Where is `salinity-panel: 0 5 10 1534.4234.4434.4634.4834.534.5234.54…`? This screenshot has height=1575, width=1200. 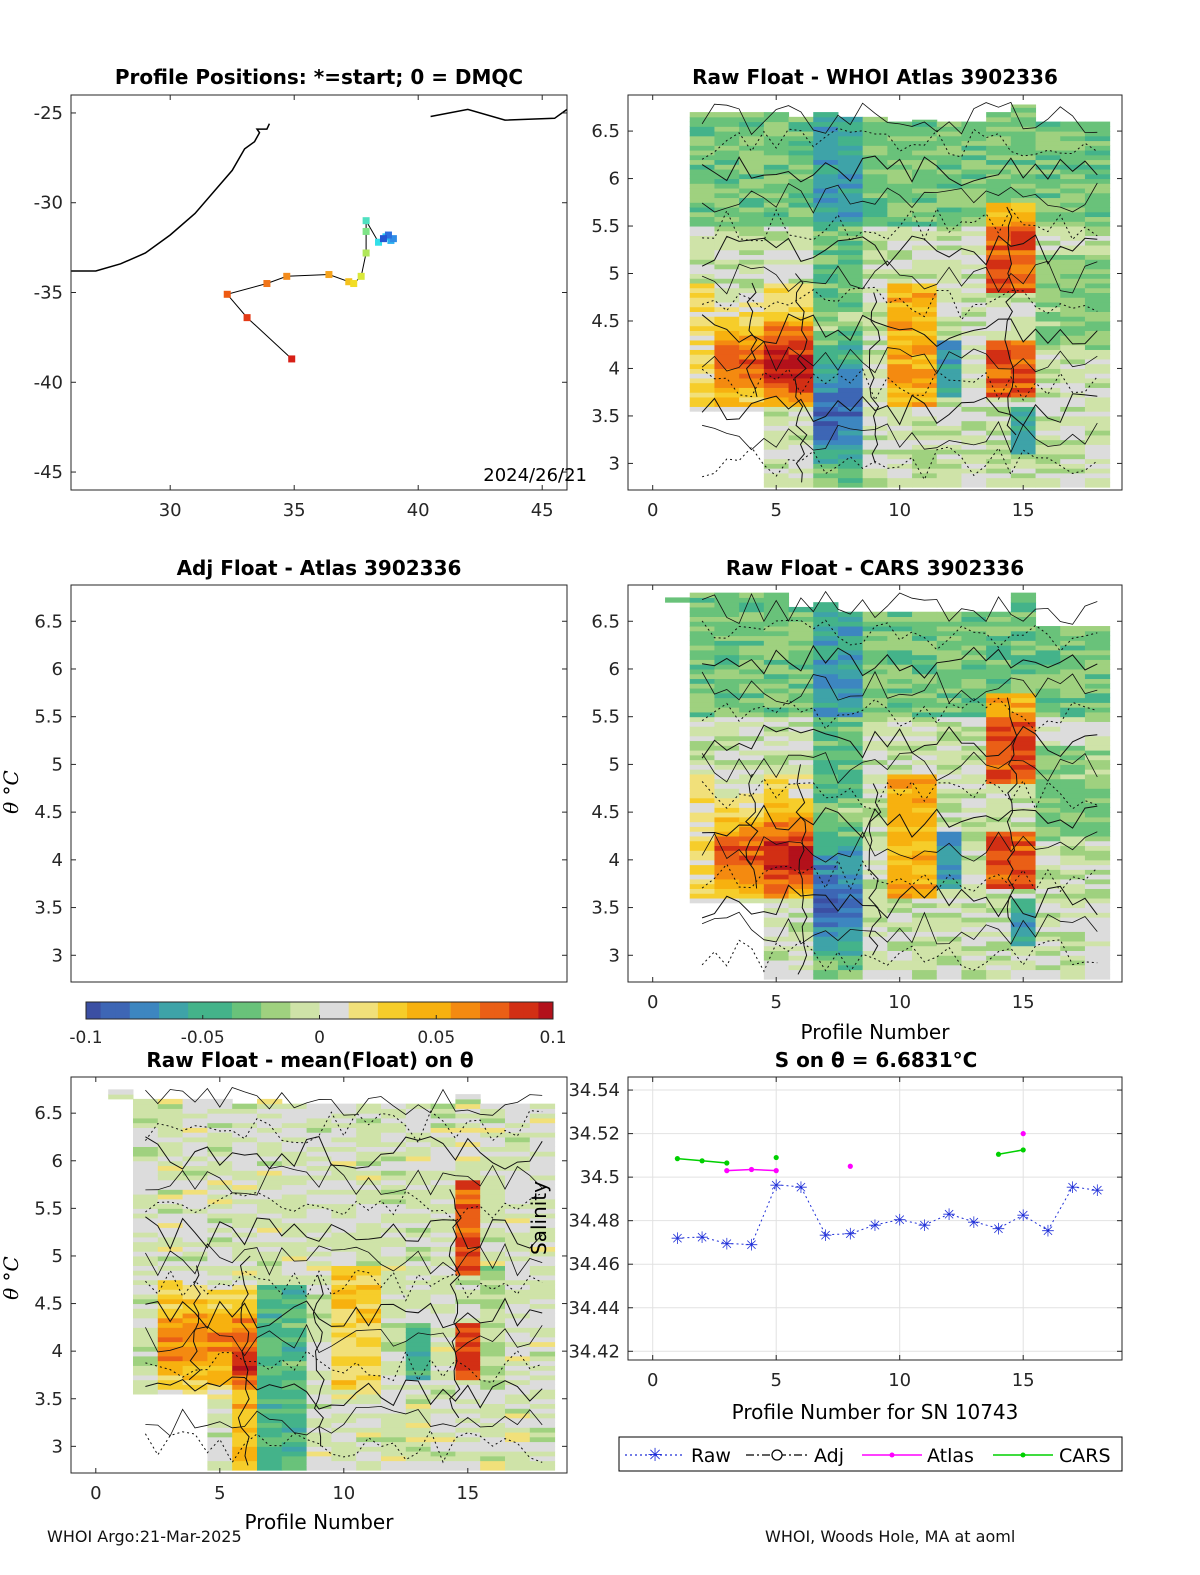 salinity-panel: 0 5 10 1534.4234.4434.4634.4834.534.5234.54… is located at coordinates (845, 1233).